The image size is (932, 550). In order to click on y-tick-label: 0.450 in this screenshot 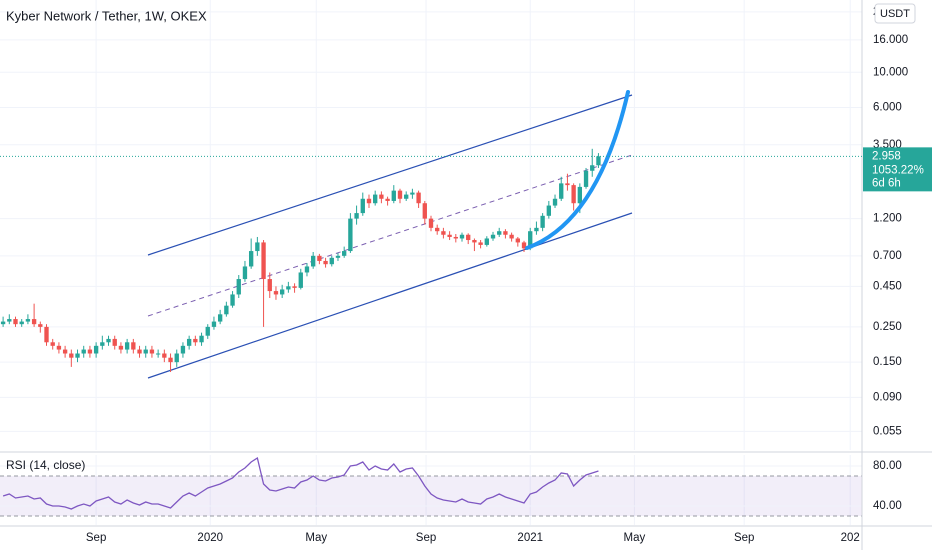, I will do `click(887, 286)`.